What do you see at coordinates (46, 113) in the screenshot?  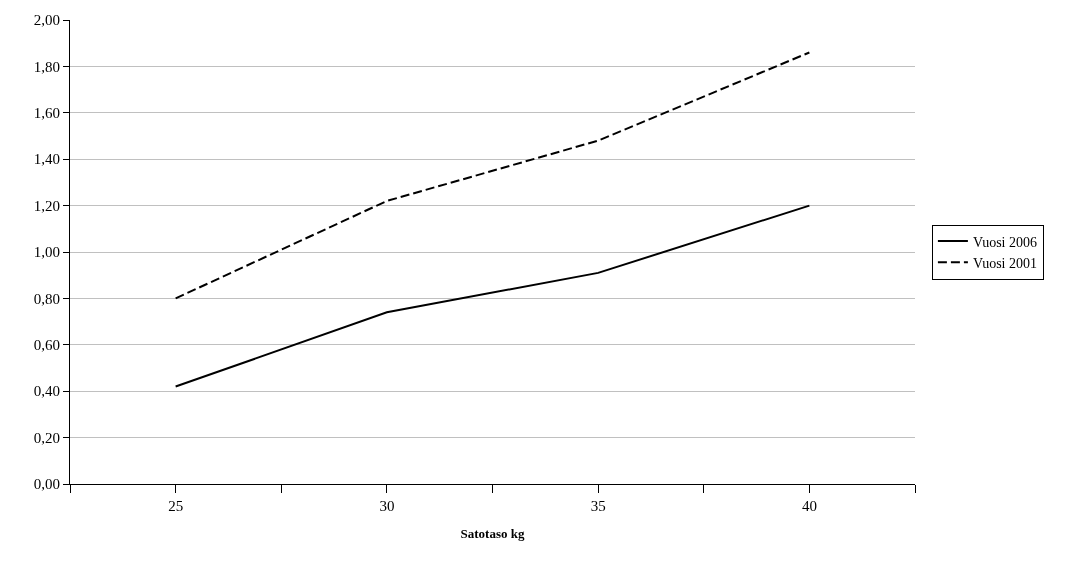 I see `y-tick-label: 1,60` at bounding box center [46, 113].